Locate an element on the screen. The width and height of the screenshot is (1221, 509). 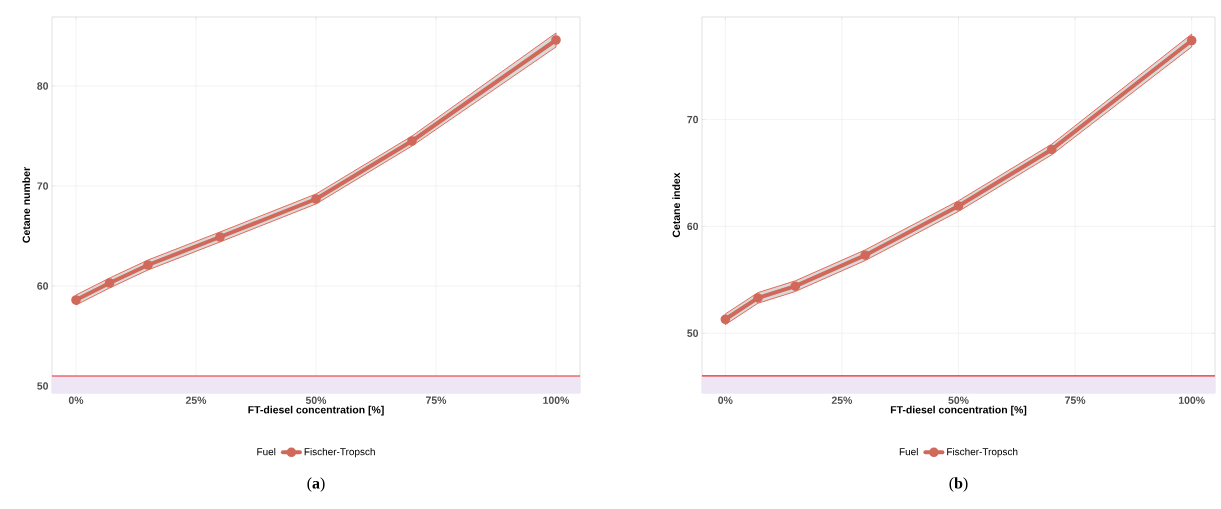
y-axis-title: Cetane number is located at coordinates (26, 205).